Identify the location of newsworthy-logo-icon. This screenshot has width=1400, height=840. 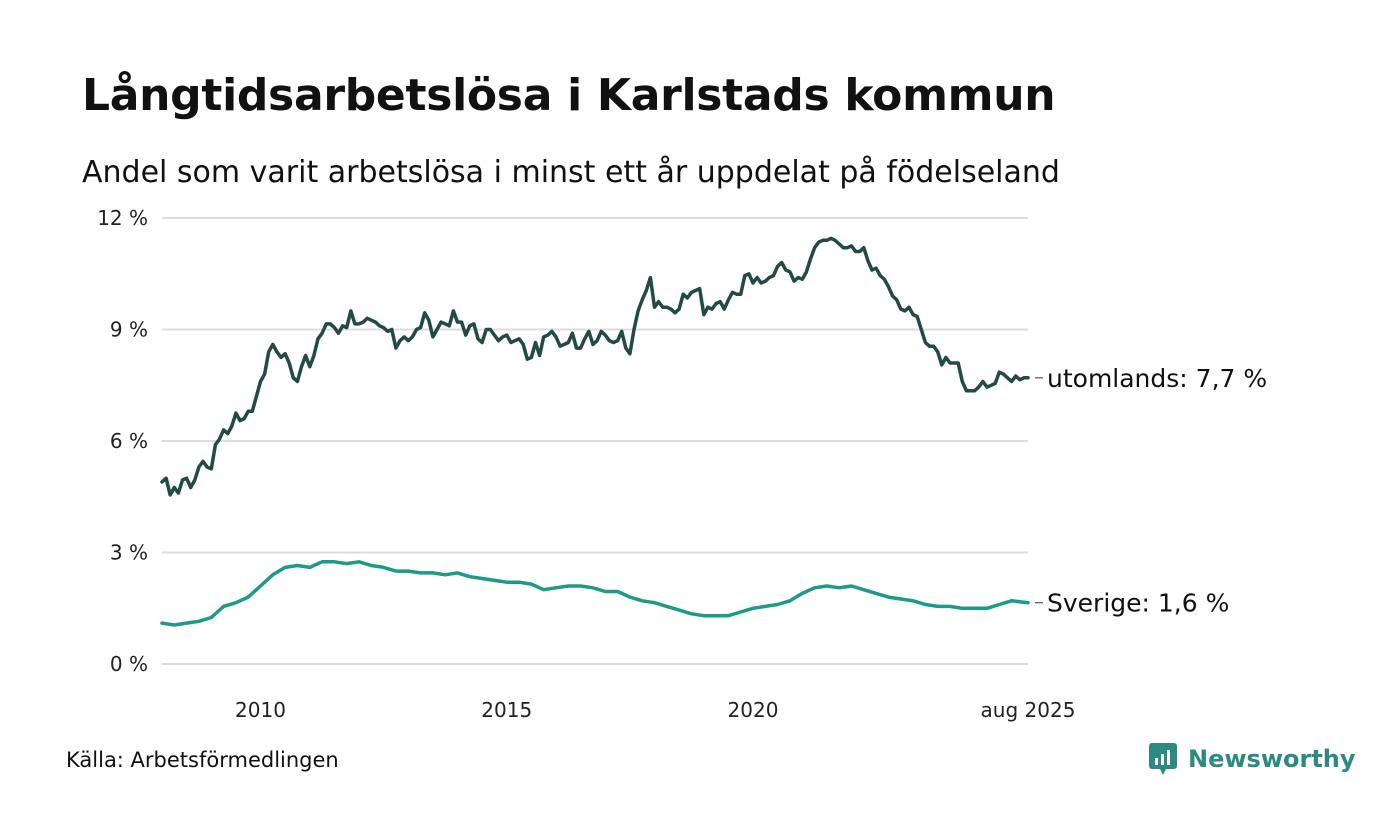
(1163, 759).